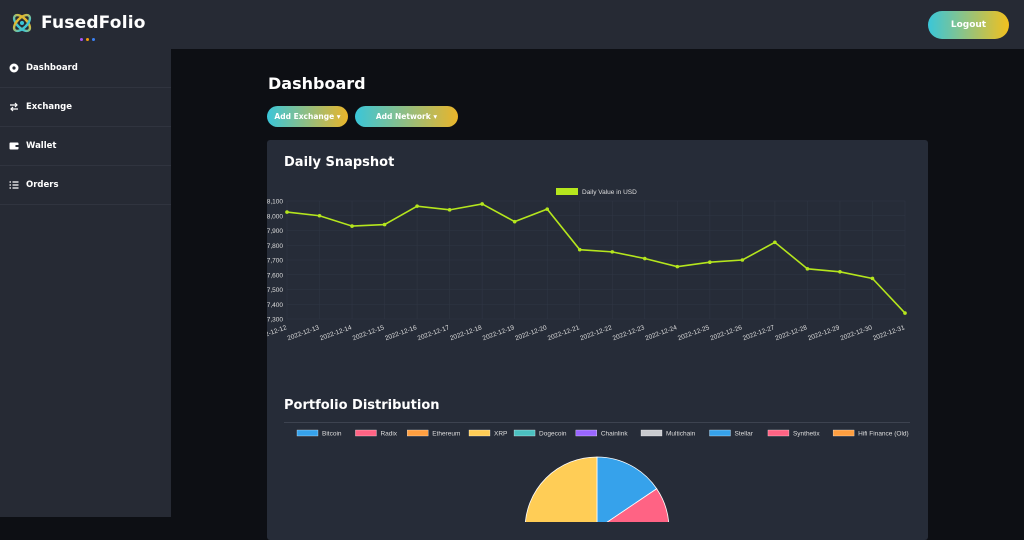  What do you see at coordinates (499, 333) in the screenshot?
I see `x-tick-label: 2022-12-19` at bounding box center [499, 333].